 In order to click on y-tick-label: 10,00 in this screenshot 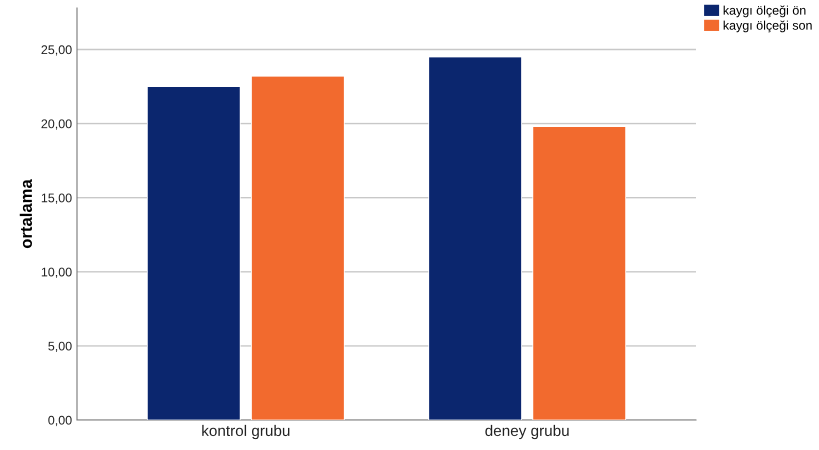, I will do `click(57, 273)`.